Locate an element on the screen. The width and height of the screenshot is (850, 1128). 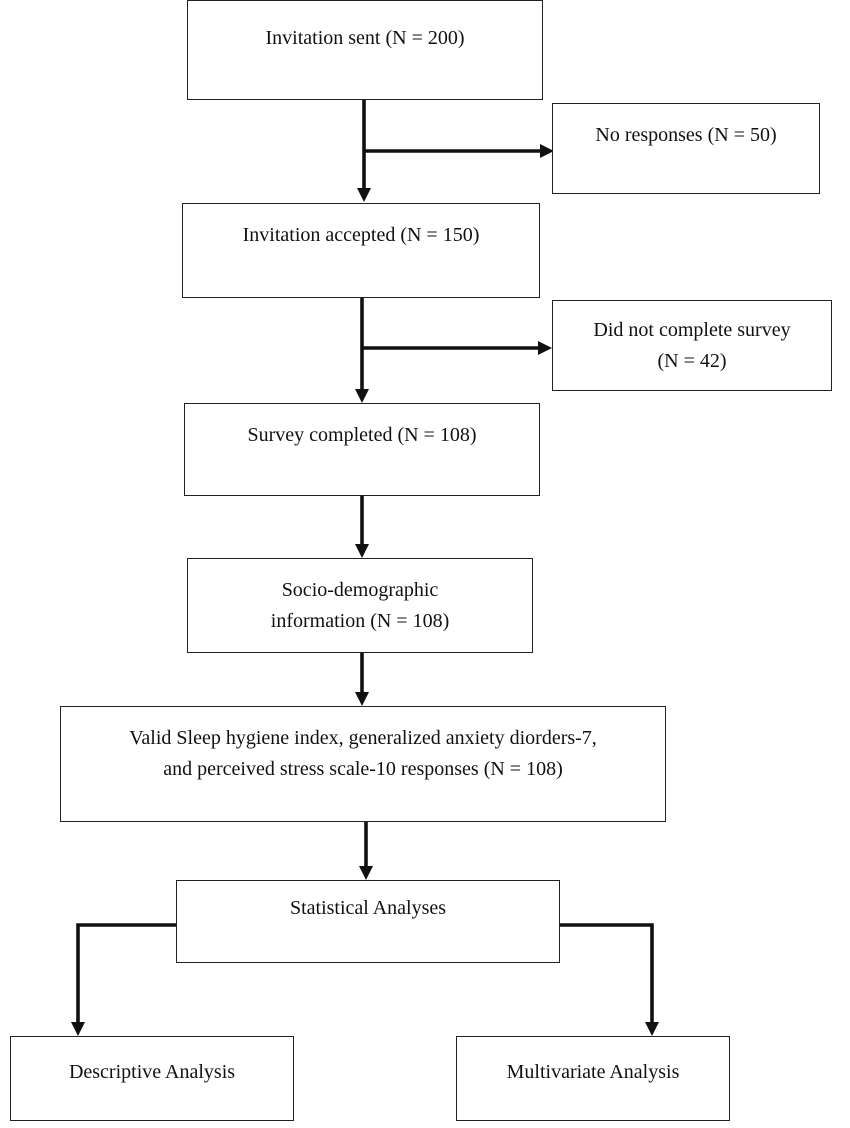
socio-demographic-line-2: information (N = 108) is located at coordinates (360, 620).